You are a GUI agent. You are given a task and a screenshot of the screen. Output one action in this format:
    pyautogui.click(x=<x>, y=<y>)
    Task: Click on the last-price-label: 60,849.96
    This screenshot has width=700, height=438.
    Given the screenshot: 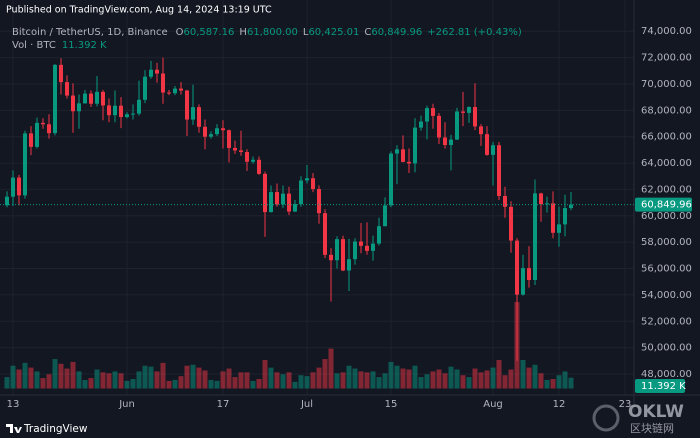 What is the action you would take?
    pyautogui.click(x=666, y=205)
    